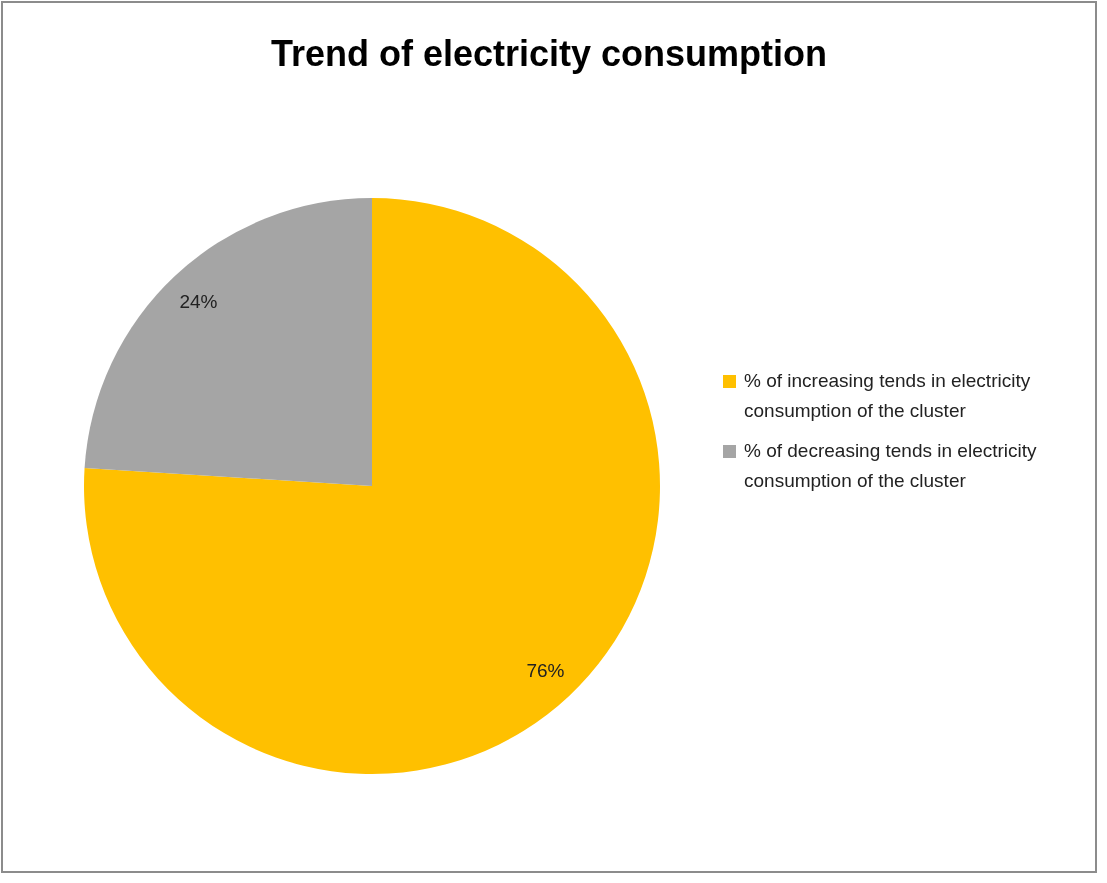 The image size is (1107, 883). What do you see at coordinates (888, 396) in the screenshot?
I see `legend-label: % of increasing tends in electricity consumption of the cluster` at bounding box center [888, 396].